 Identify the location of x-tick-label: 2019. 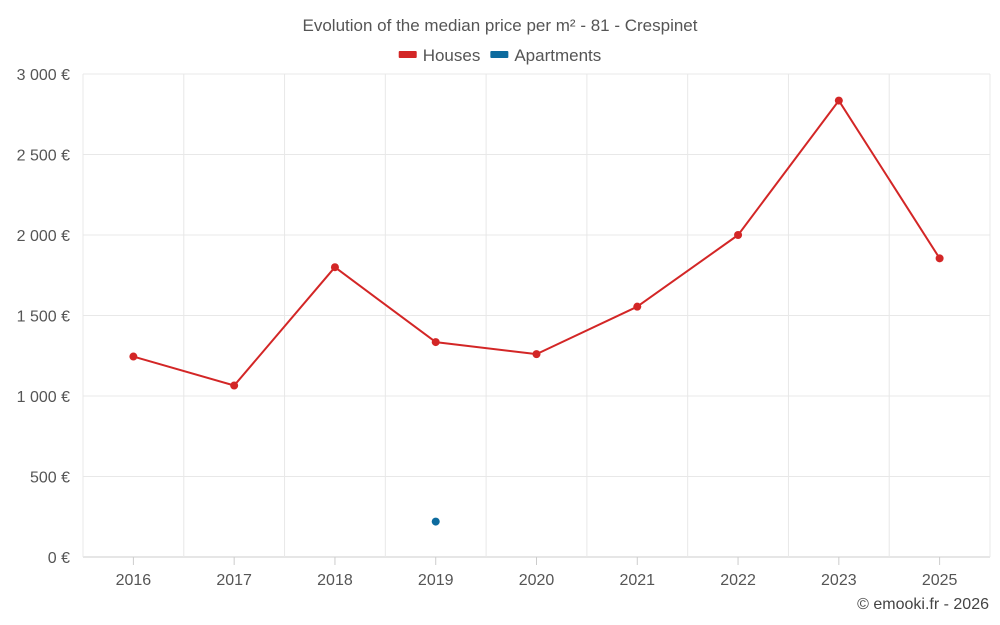
(436, 580).